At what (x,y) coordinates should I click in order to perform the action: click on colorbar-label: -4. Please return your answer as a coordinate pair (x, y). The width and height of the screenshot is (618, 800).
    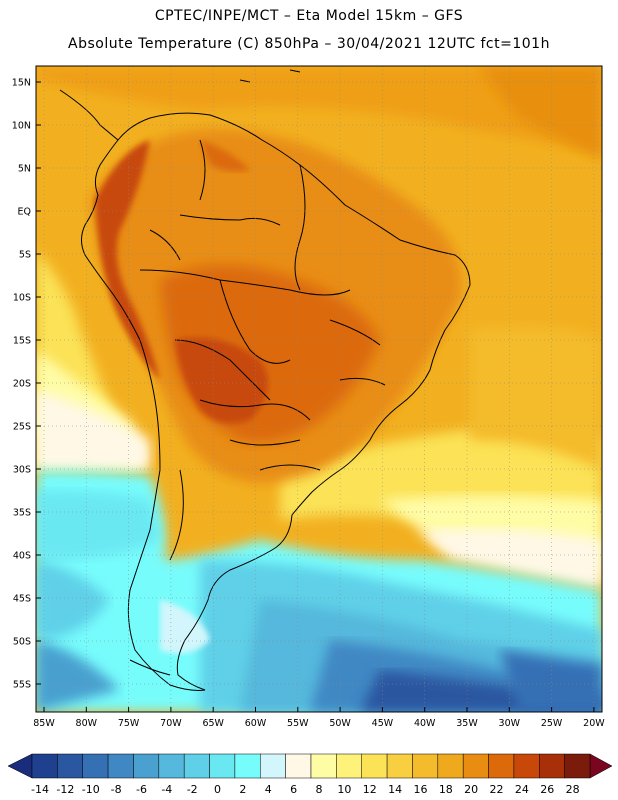
    Looking at the image, I should click on (166, 789).